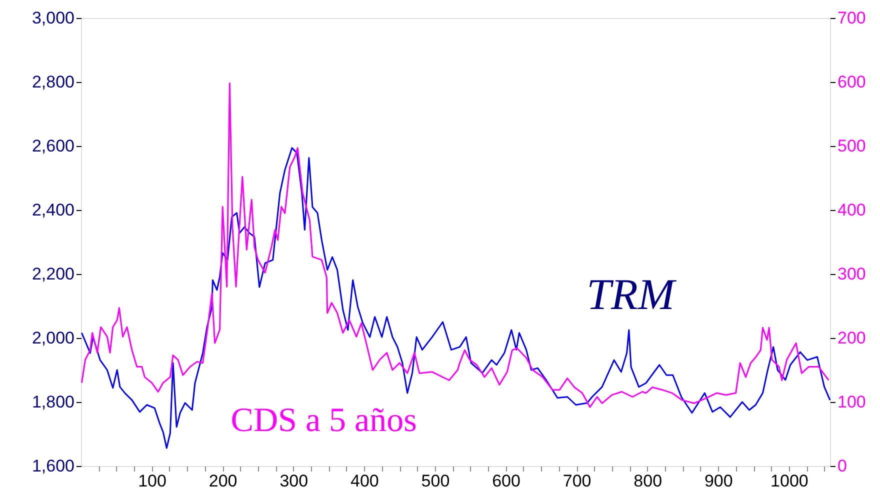  What do you see at coordinates (53, 82) in the screenshot?
I see `y-tick-label: 2,800` at bounding box center [53, 82].